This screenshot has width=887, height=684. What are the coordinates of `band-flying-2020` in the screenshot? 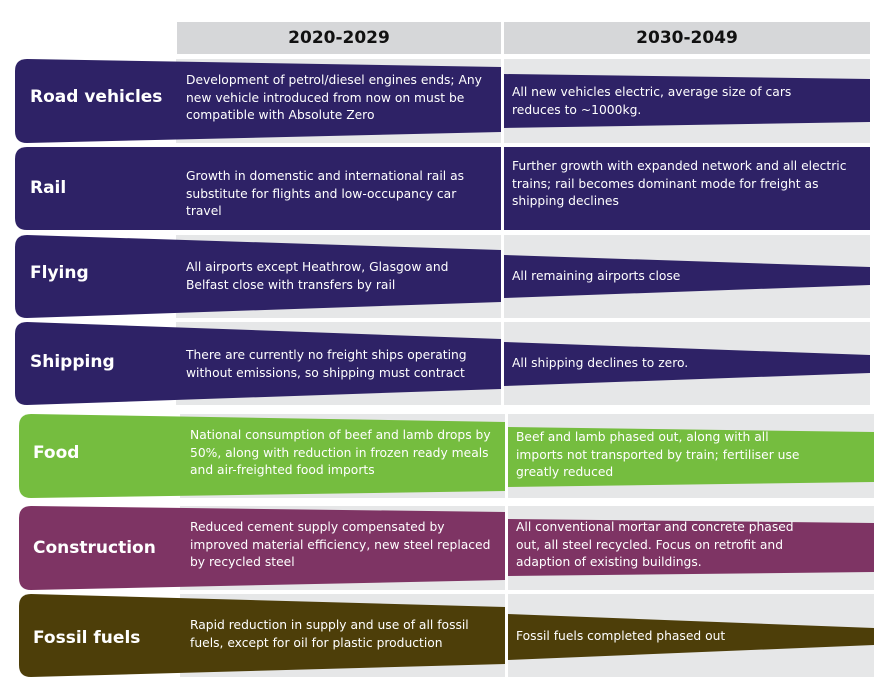 It's located at (258, 276).